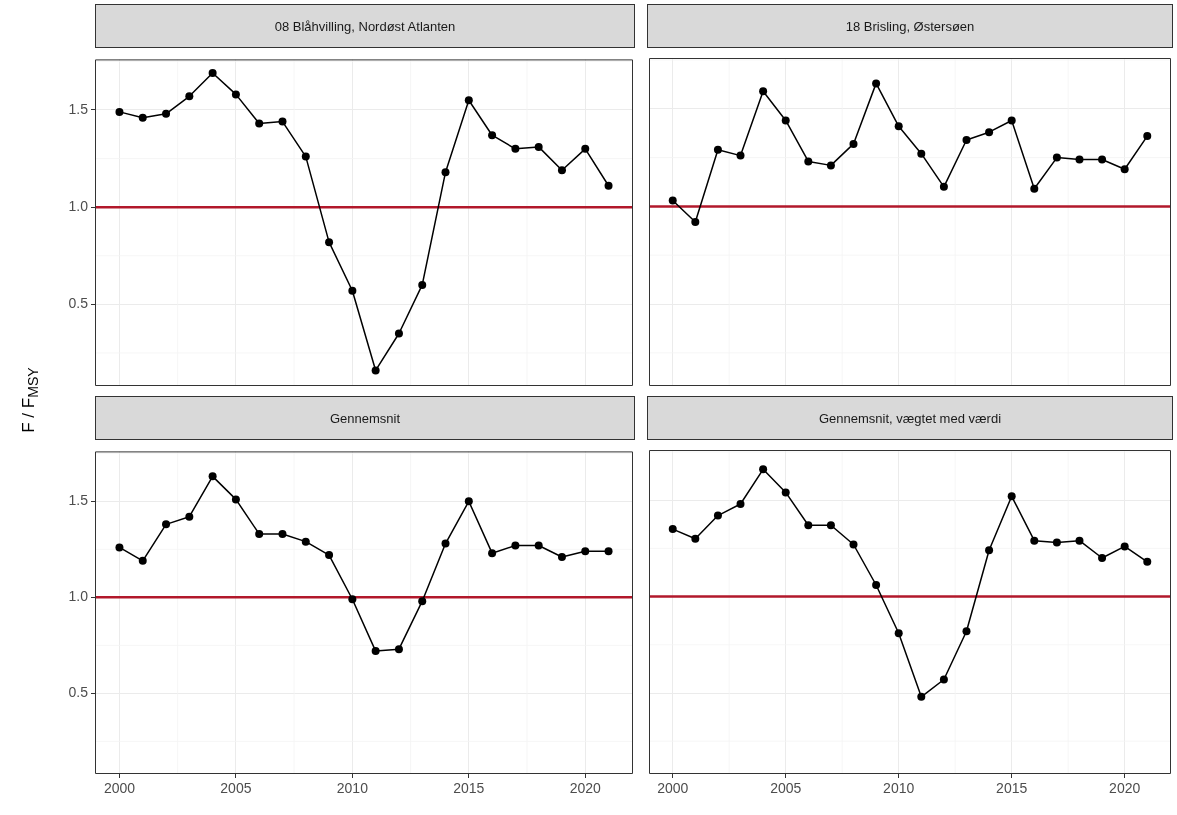 The image size is (1177, 815). Describe the element at coordinates (365, 418) in the screenshot. I see `chart-title: Gennemsnit` at that location.